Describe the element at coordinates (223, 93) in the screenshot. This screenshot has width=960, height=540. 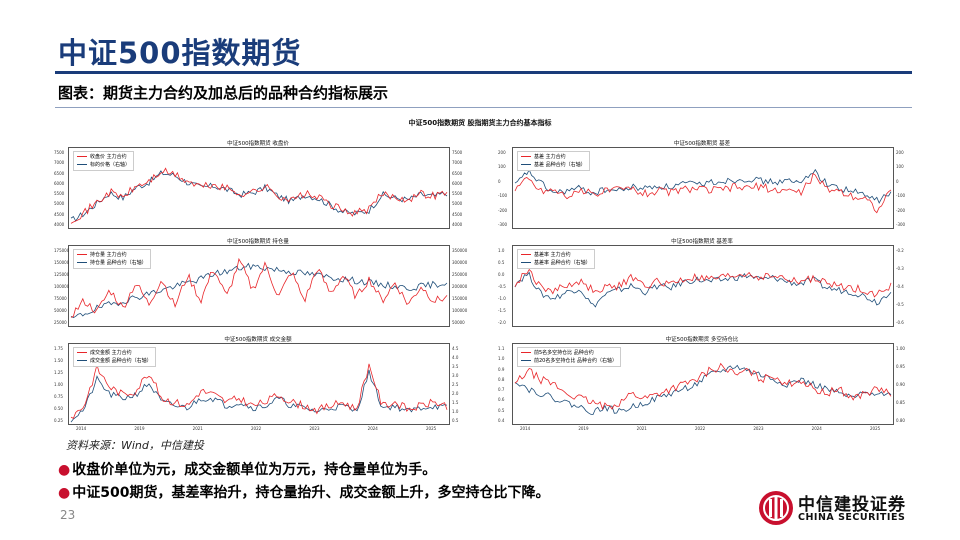
I see `figure-caption: 图表：期货主力合约及加总后的品种合约指标展示` at that location.